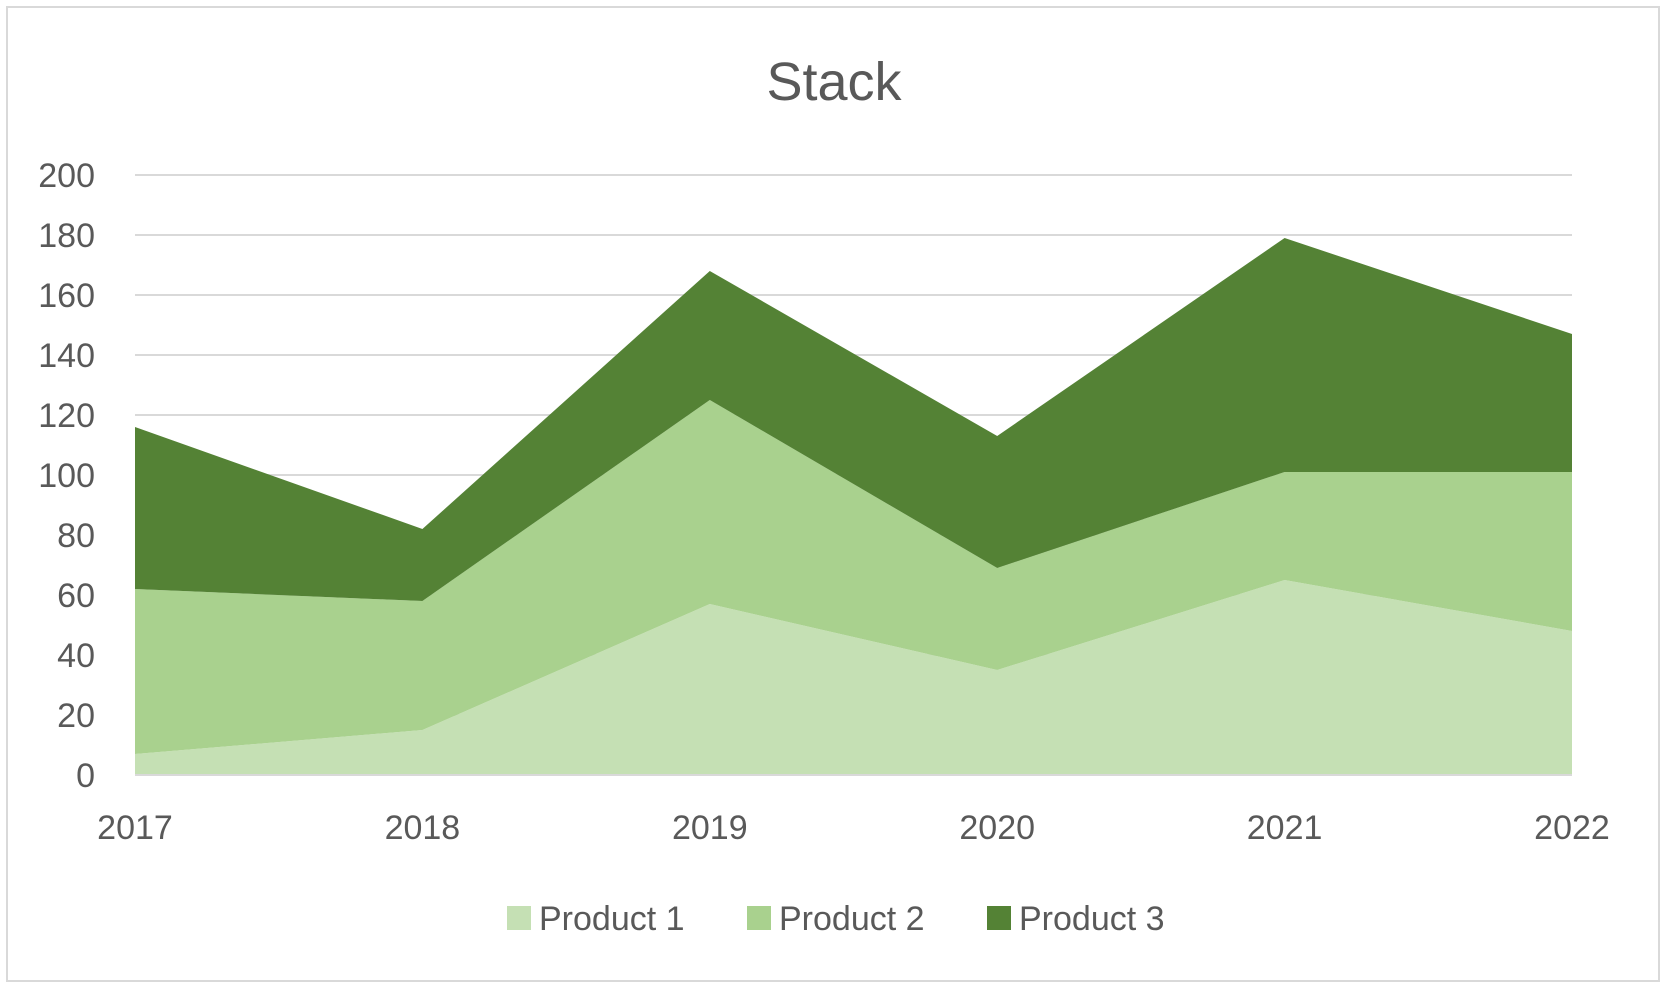  I want to click on chart-title: Stack, so click(834, 82).